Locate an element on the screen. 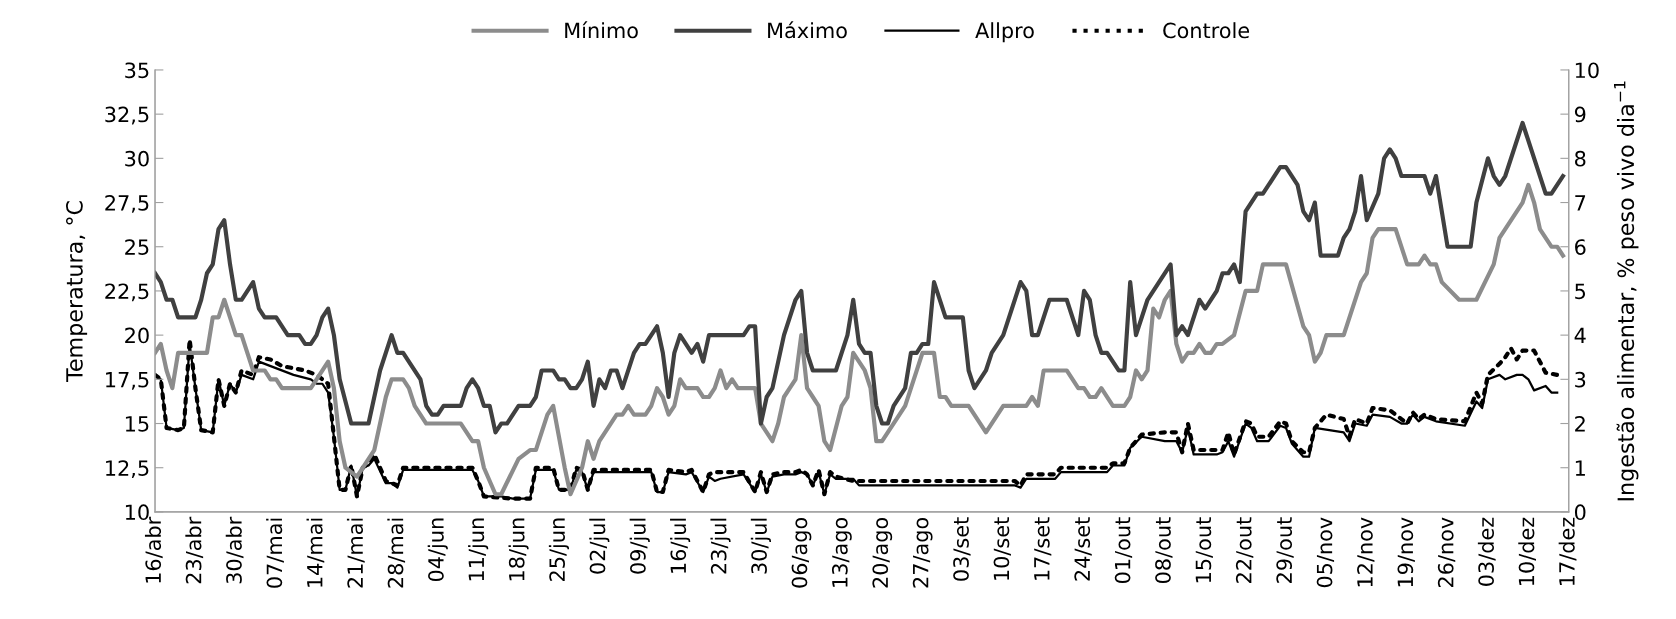 The width and height of the screenshot is (1676, 619). y-tick-label: 25 is located at coordinates (137, 247).